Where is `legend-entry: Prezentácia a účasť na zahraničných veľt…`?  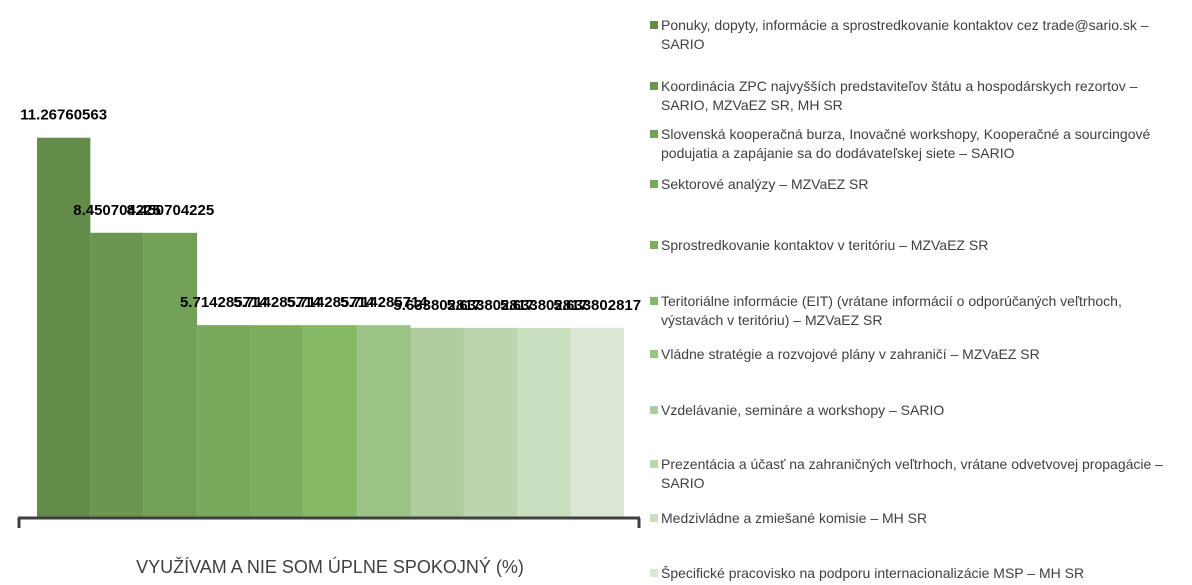 legend-entry: Prezentácia a účasť na zahraničných veľt… is located at coordinates (915, 474).